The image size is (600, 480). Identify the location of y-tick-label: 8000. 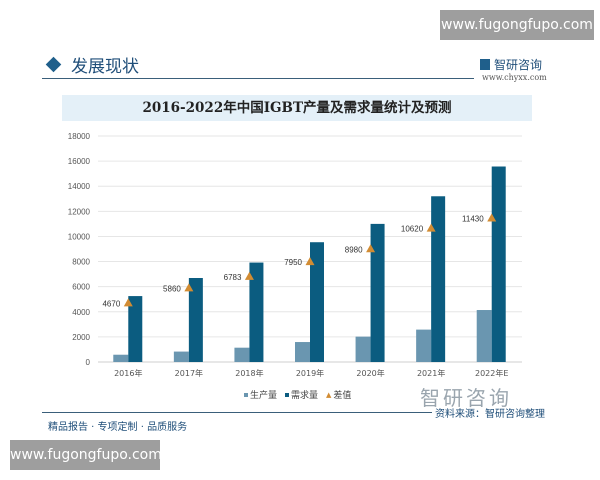
(81, 262).